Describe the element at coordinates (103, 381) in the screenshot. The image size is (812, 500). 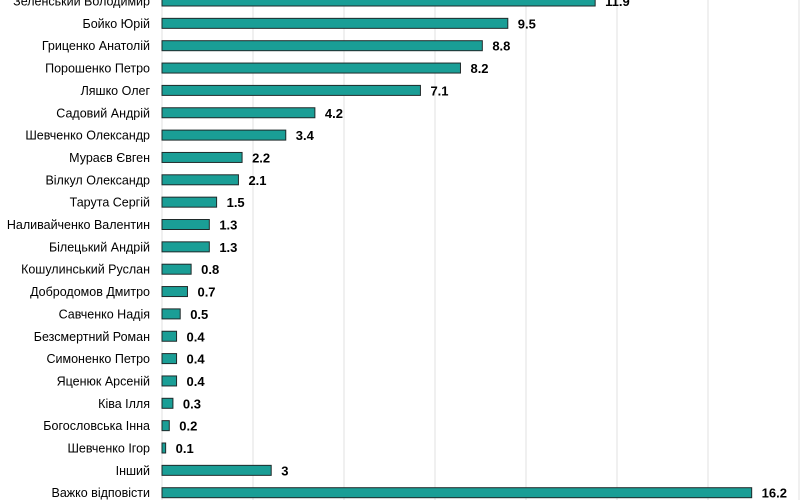
I see `category-label-17: Яценюк Арсеній` at that location.